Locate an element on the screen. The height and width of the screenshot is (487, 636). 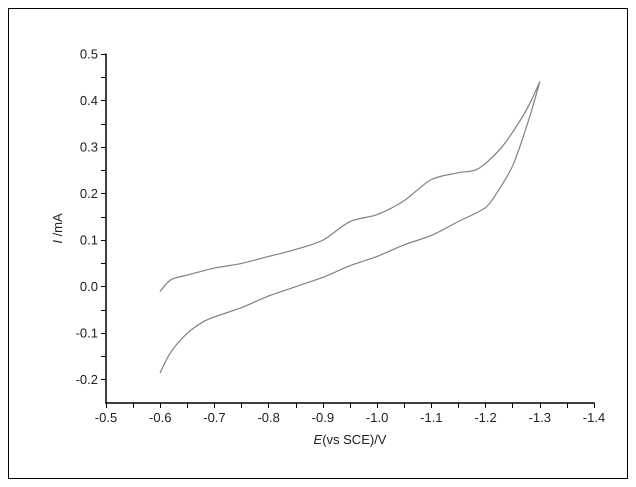
y-tick-label: 0.0 is located at coordinates (89, 286).